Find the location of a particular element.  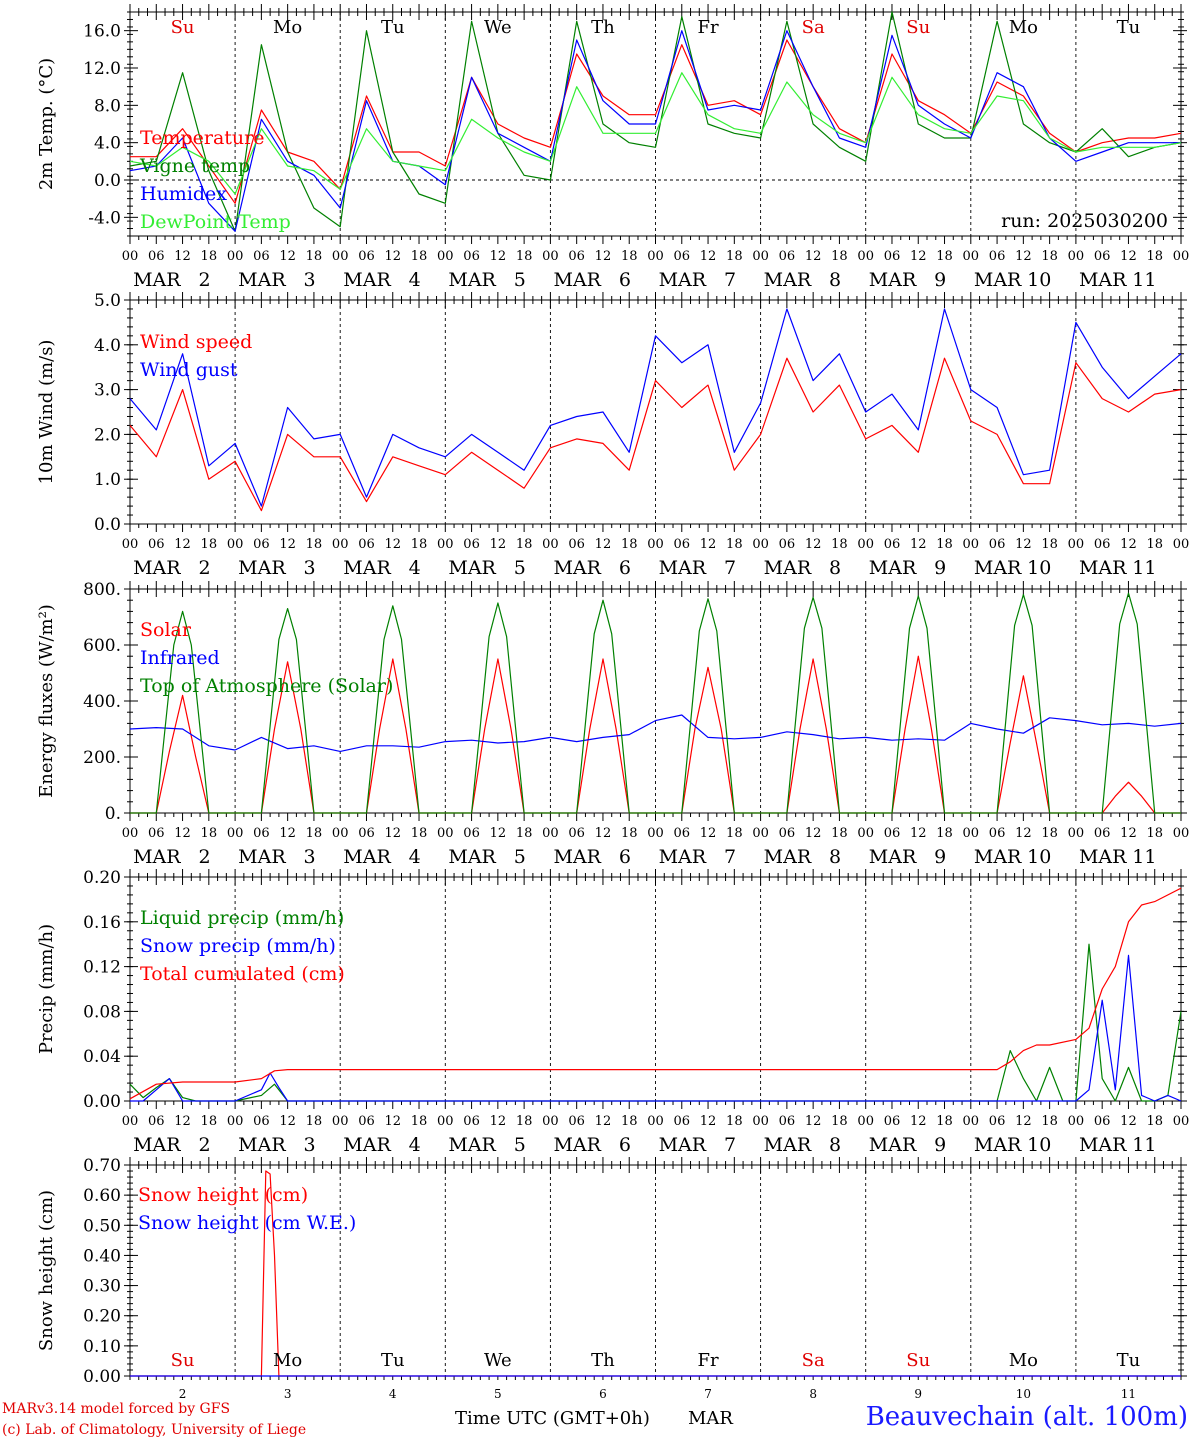

y-tick-label: 0.16 is located at coordinates (102, 923).